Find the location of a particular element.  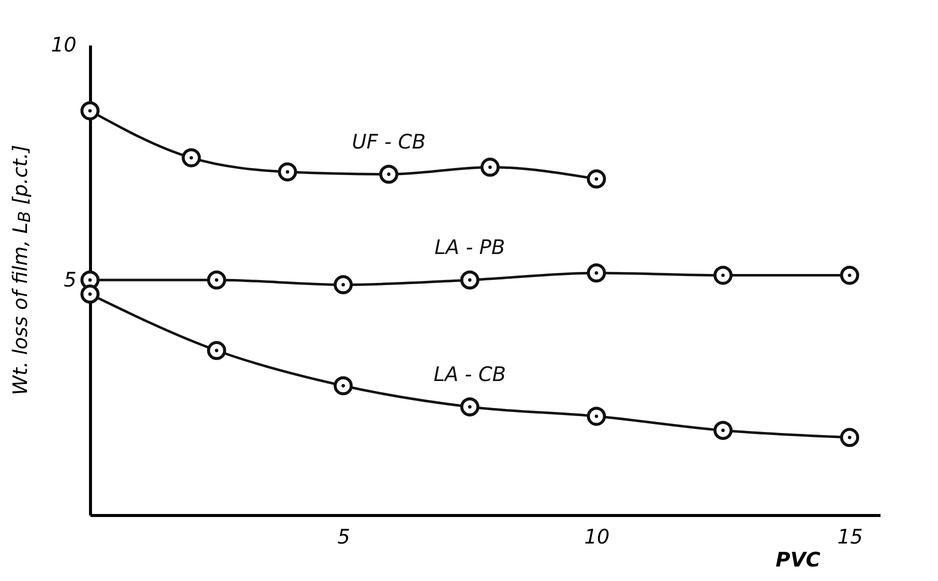

series-label: LA - PB is located at coordinates (470, 247).